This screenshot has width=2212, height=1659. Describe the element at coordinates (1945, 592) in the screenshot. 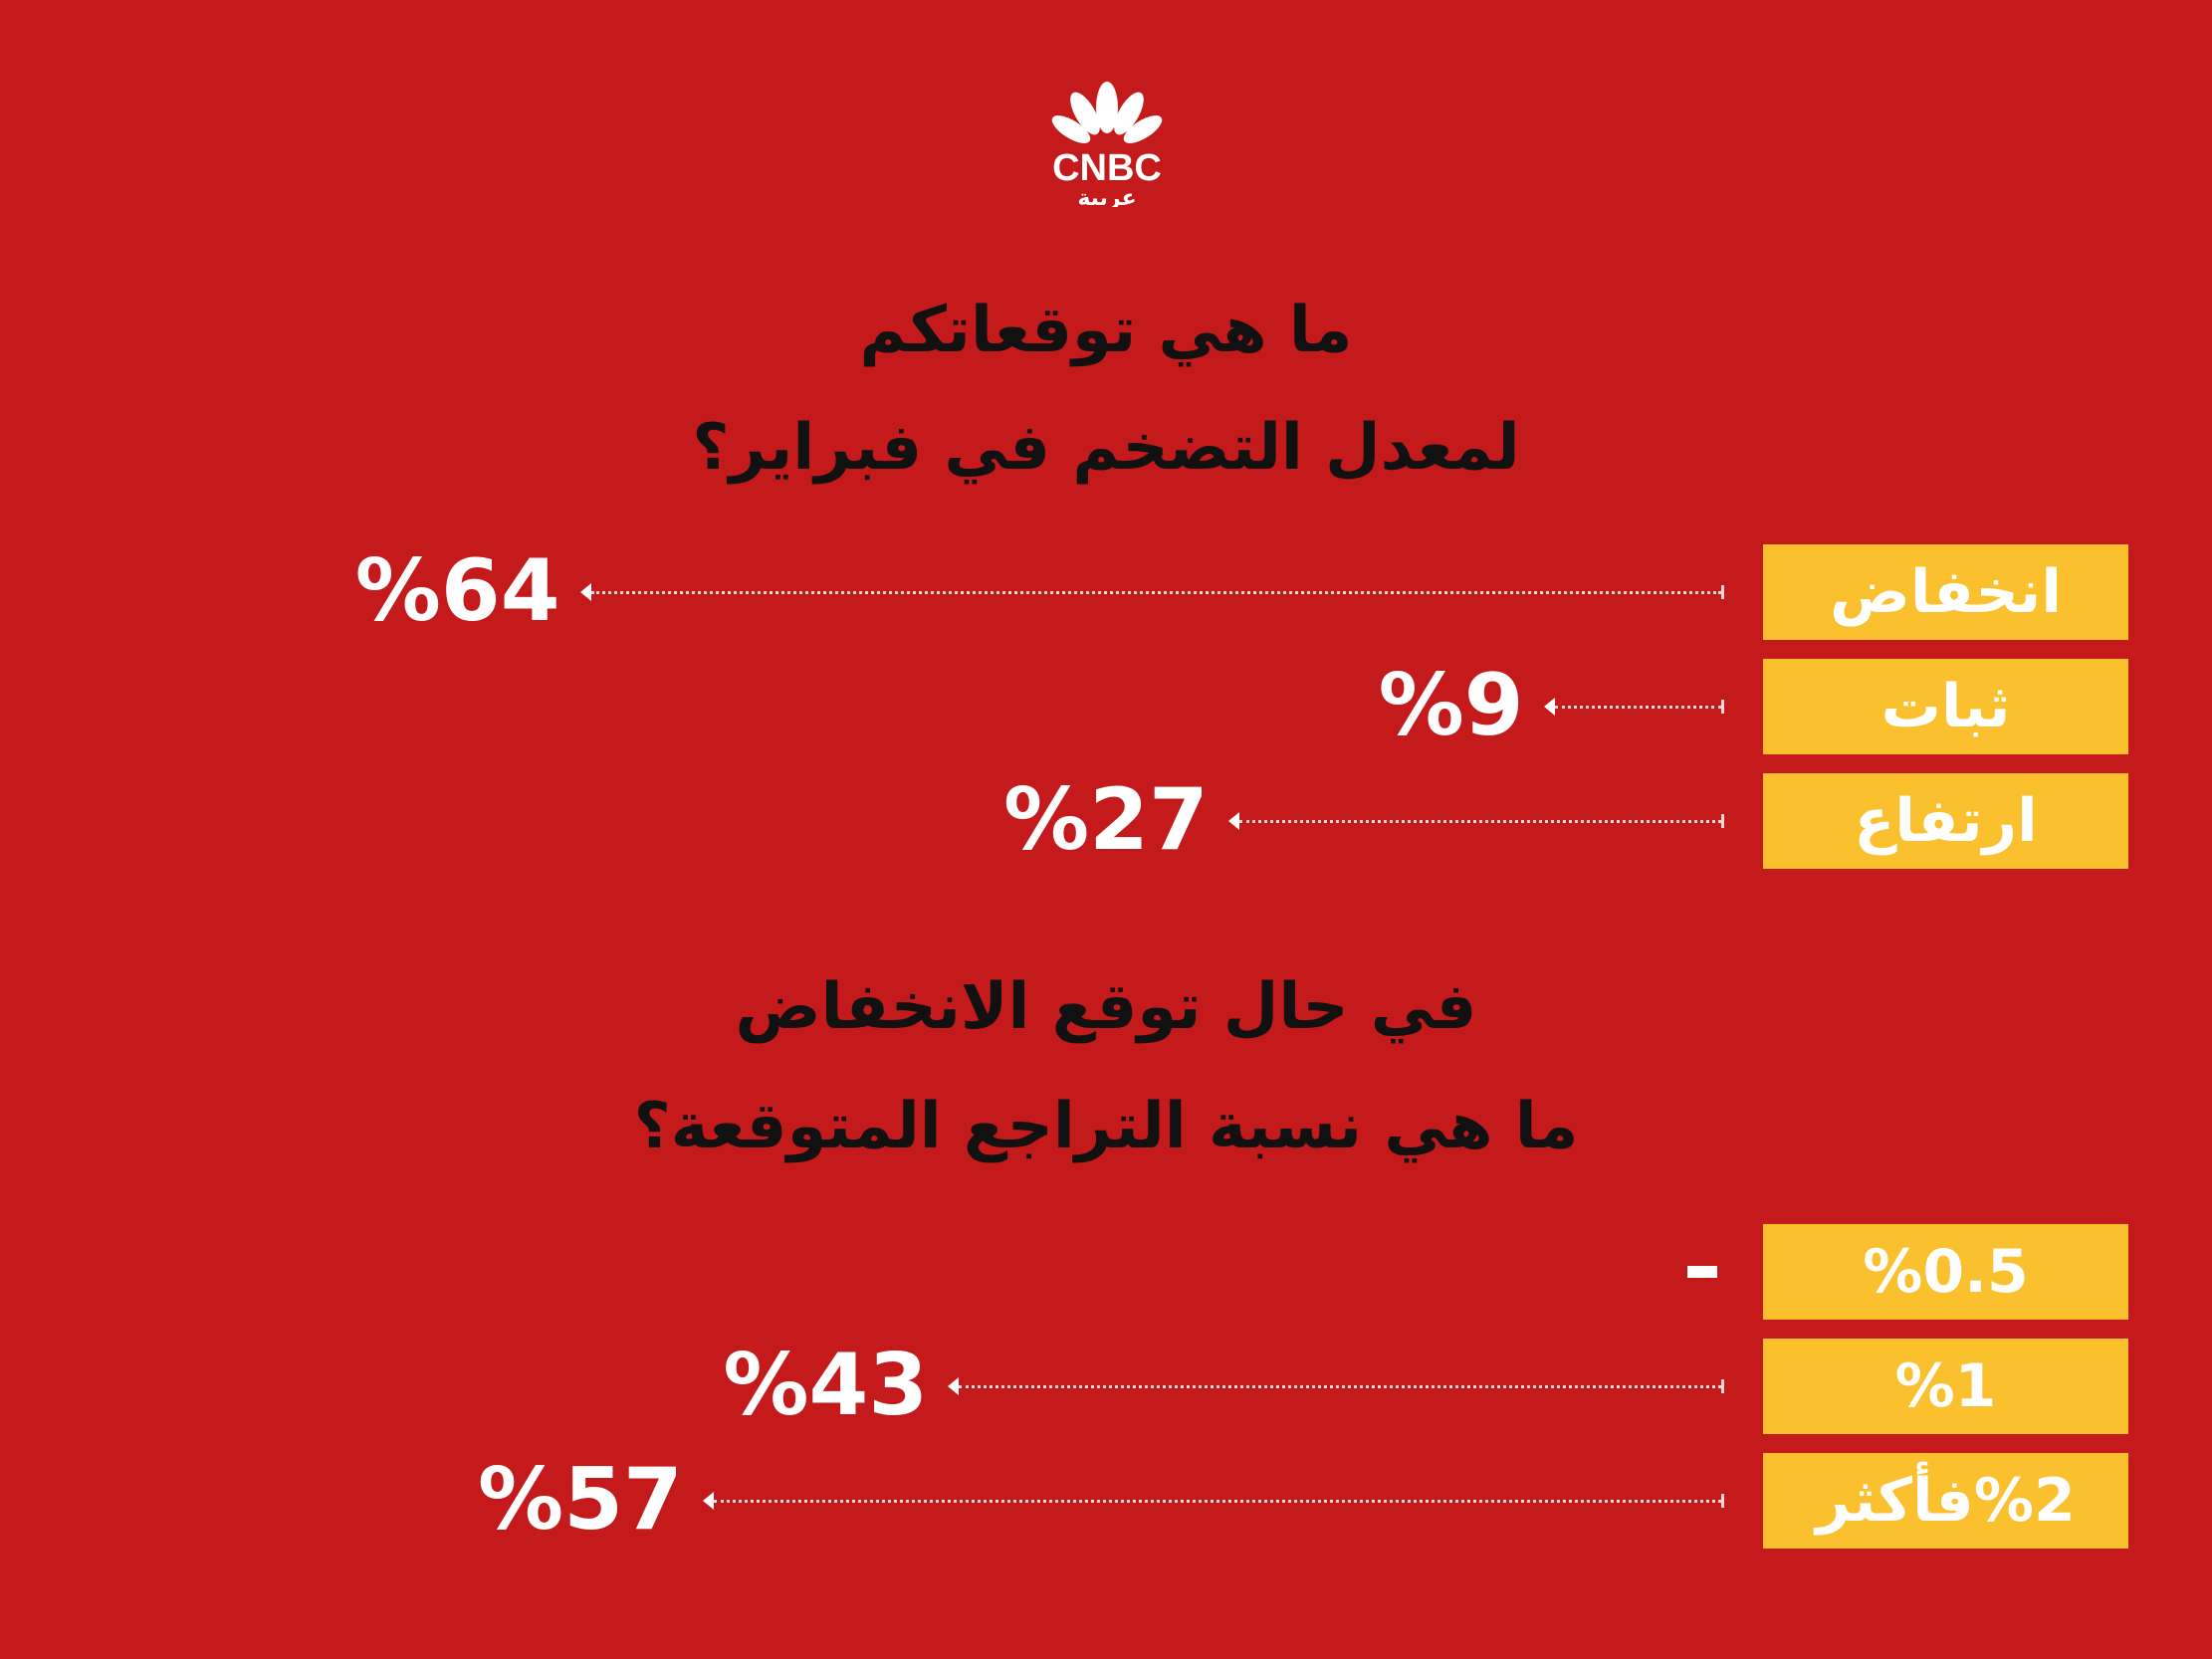

I see `category-box: انخفاض` at that location.